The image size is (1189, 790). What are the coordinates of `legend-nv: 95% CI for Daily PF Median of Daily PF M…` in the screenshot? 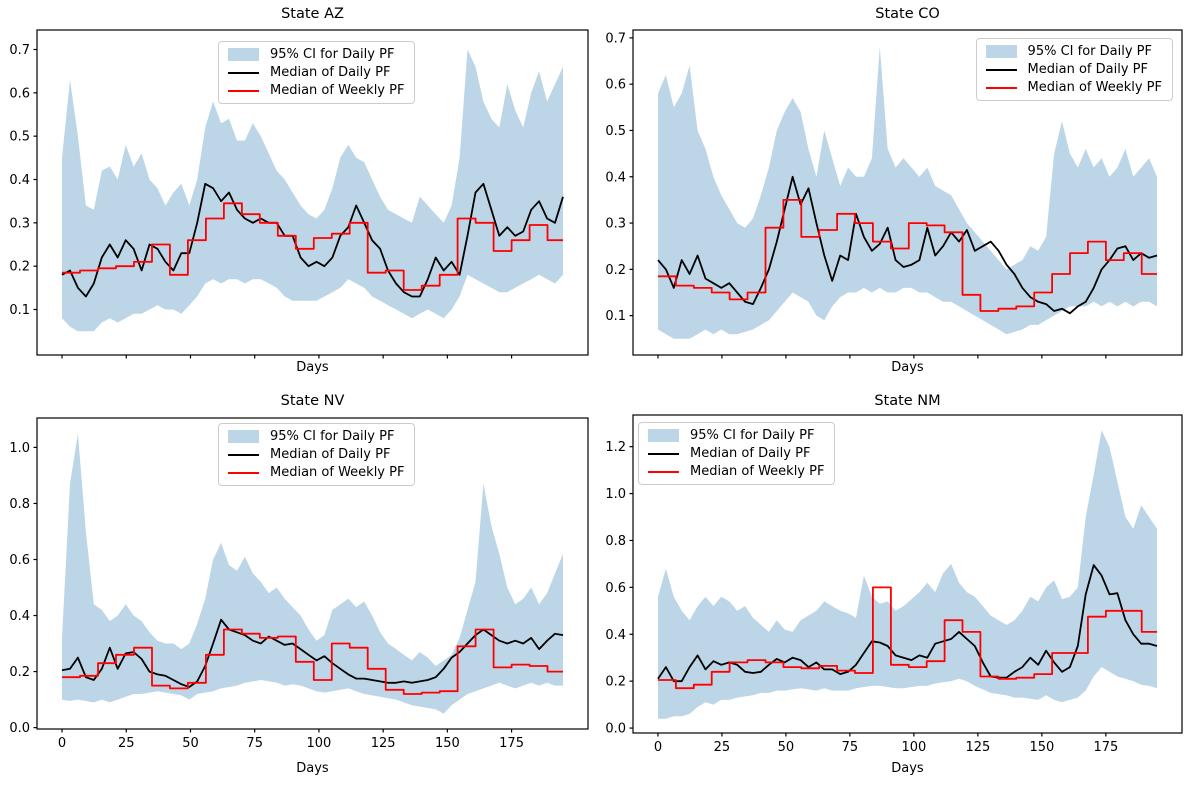 It's located at (317, 454).